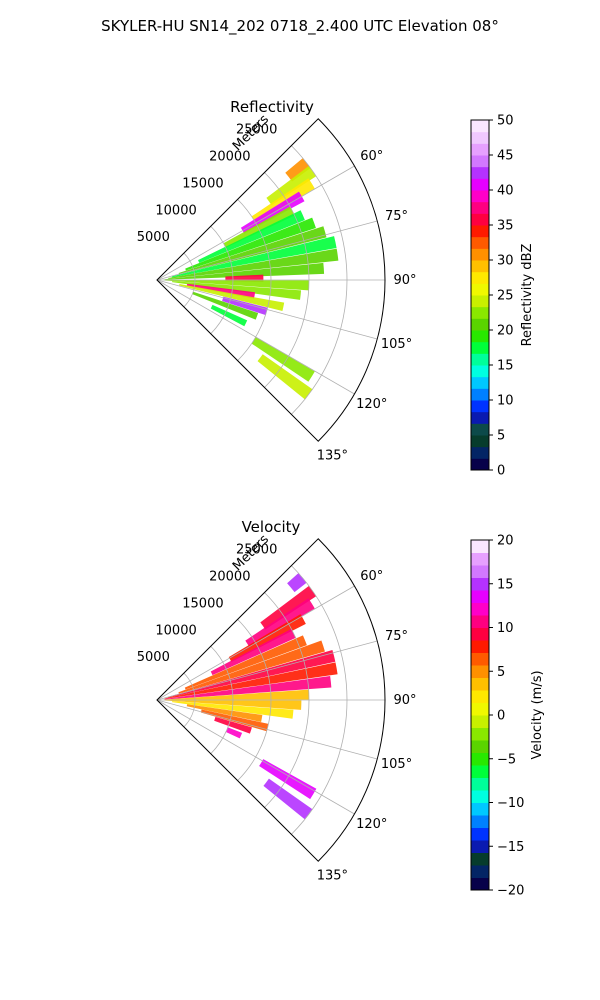 The height and width of the screenshot is (1000, 600). What do you see at coordinates (527, 295) in the screenshot?
I see `reflectivity-colorbar-label: Reflectivity dBZ` at bounding box center [527, 295].